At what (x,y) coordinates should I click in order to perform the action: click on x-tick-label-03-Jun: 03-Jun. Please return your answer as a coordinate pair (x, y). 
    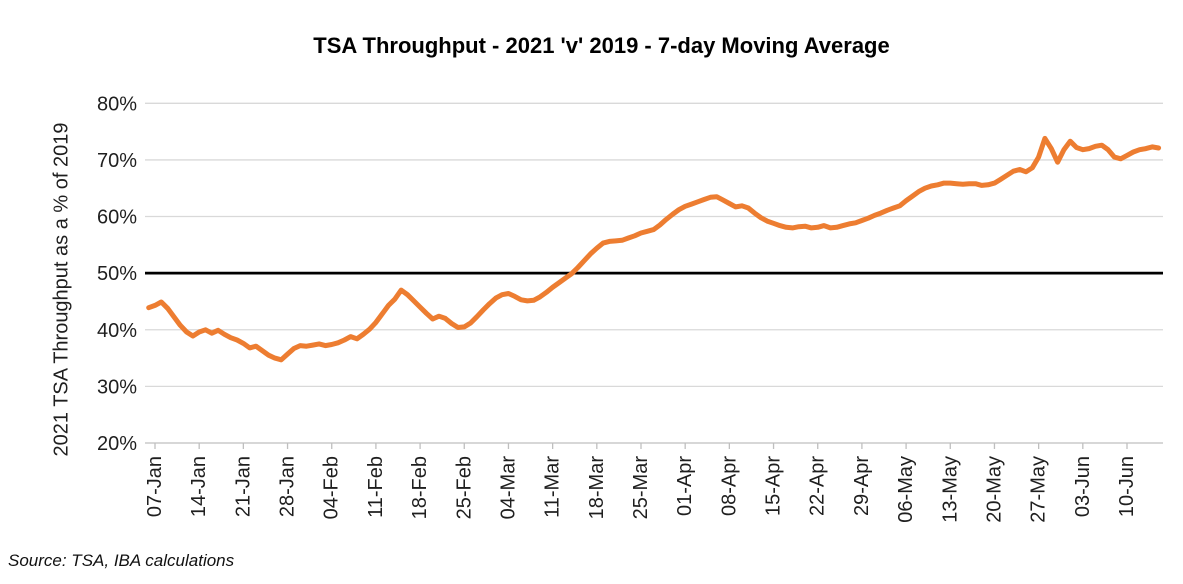
    Looking at the image, I should click on (1083, 486).